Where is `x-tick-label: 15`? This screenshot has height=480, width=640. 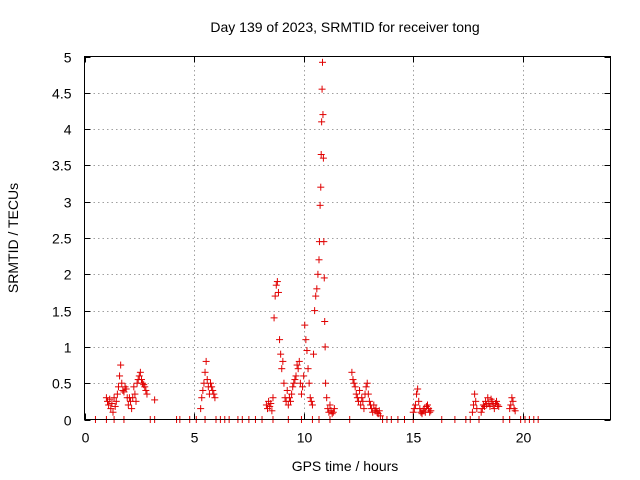
x-tick-label: 15 is located at coordinates (414, 438).